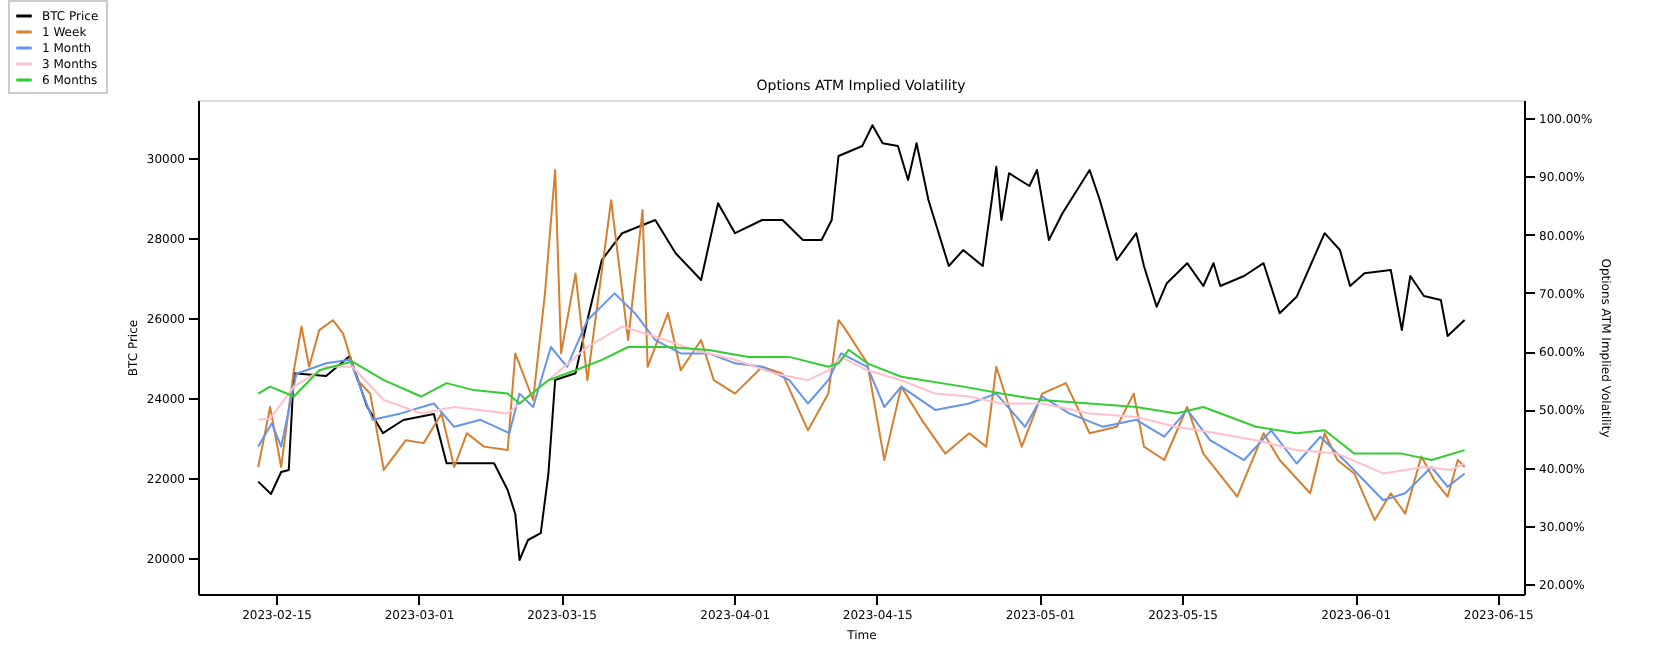 Image resolution: width=1656 pixels, height=660 pixels. Describe the element at coordinates (861, 404) in the screenshot. I see `line-series` at that location.